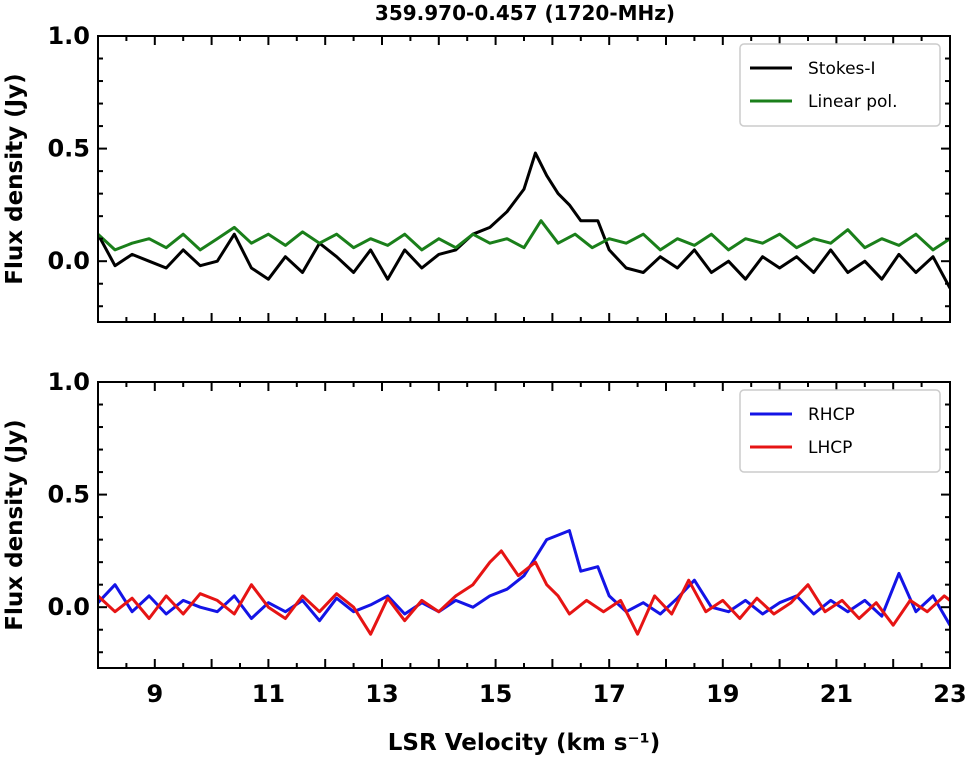  Describe the element at coordinates (495, 694) in the screenshot. I see `x-tick-label: 15` at that location.